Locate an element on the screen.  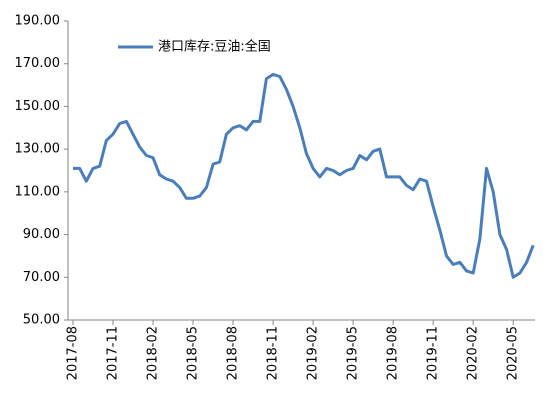
x-tick-label: 2018-08 is located at coordinates (233, 353).